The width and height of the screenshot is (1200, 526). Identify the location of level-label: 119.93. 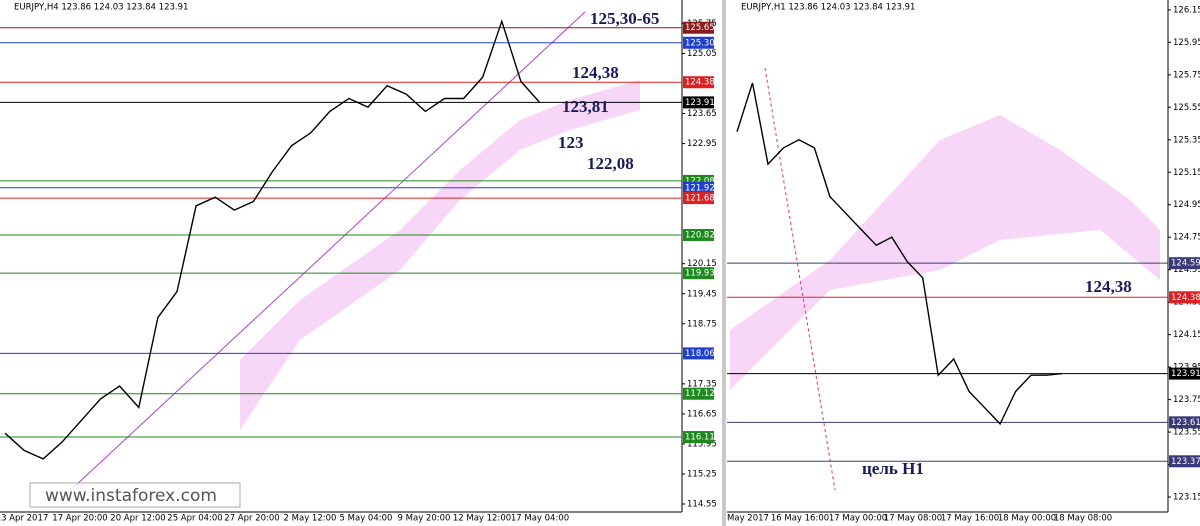
(700, 274).